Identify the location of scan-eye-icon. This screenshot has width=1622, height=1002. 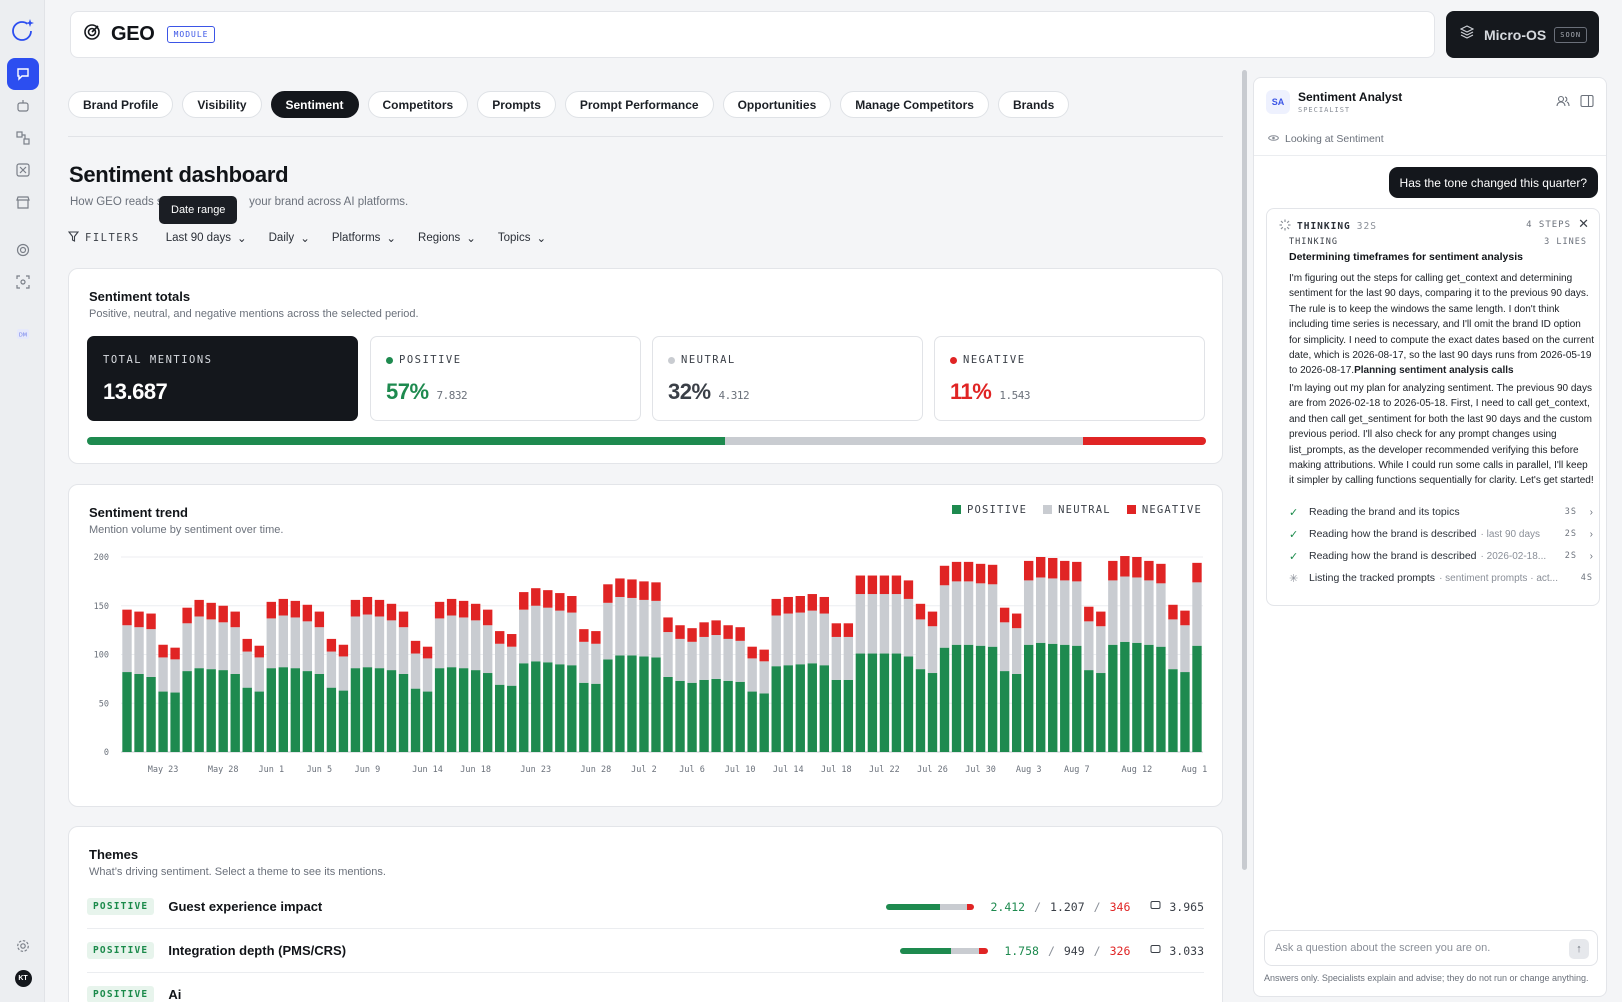
(23, 282).